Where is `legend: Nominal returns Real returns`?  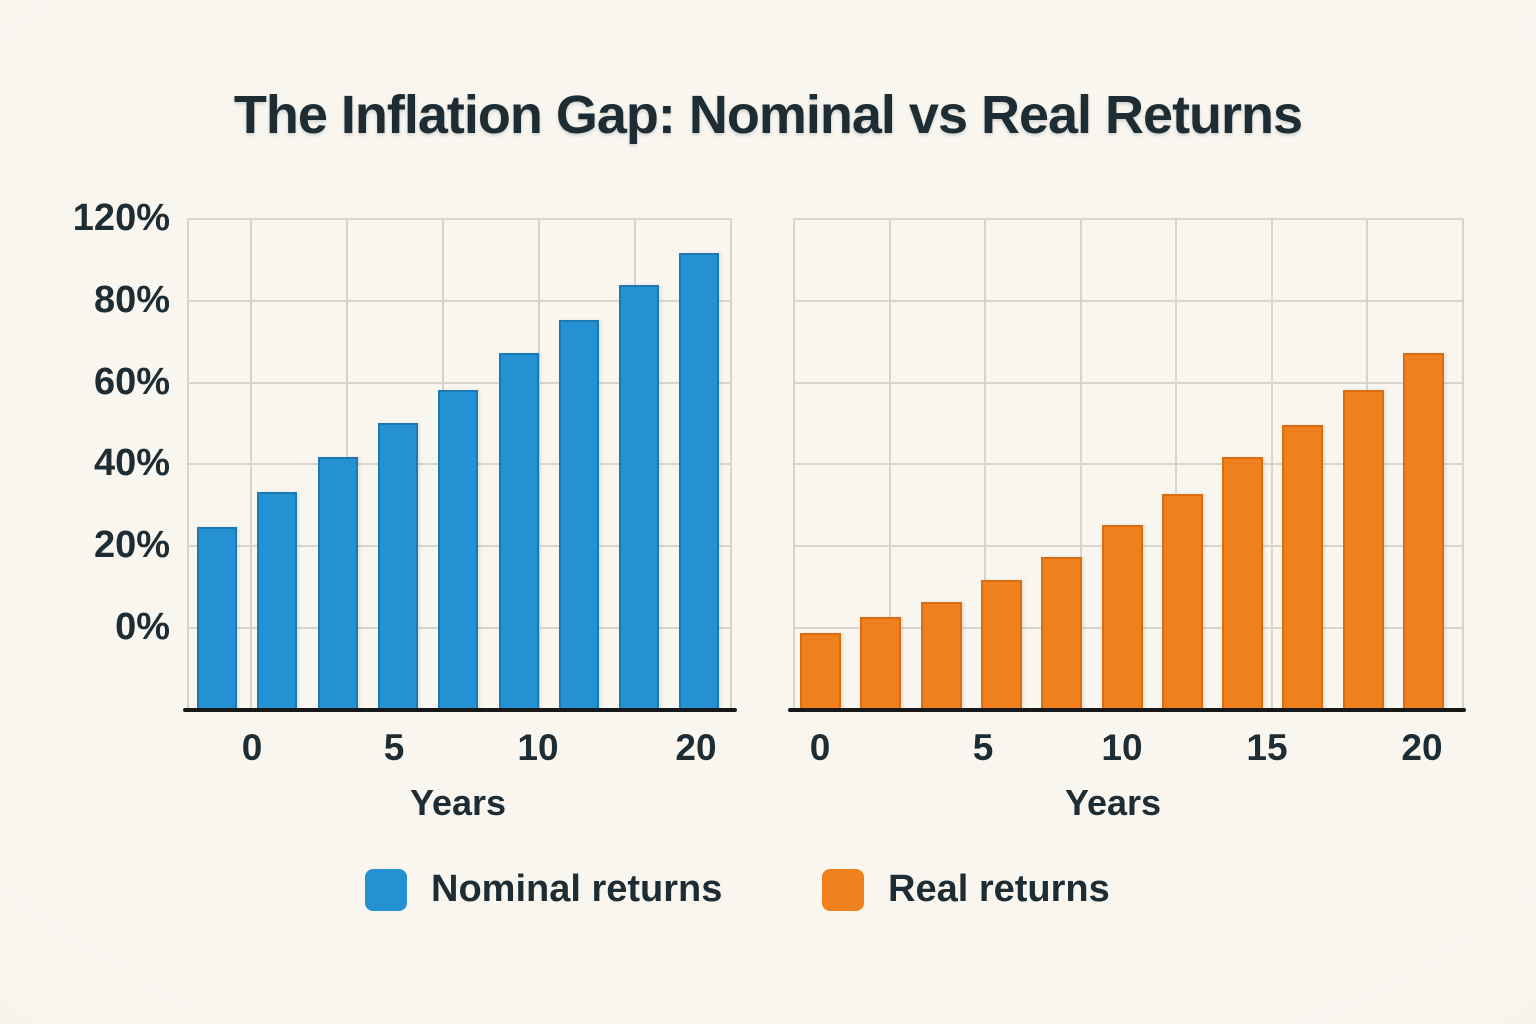 legend: Nominal returns Real returns is located at coordinates (768, 891).